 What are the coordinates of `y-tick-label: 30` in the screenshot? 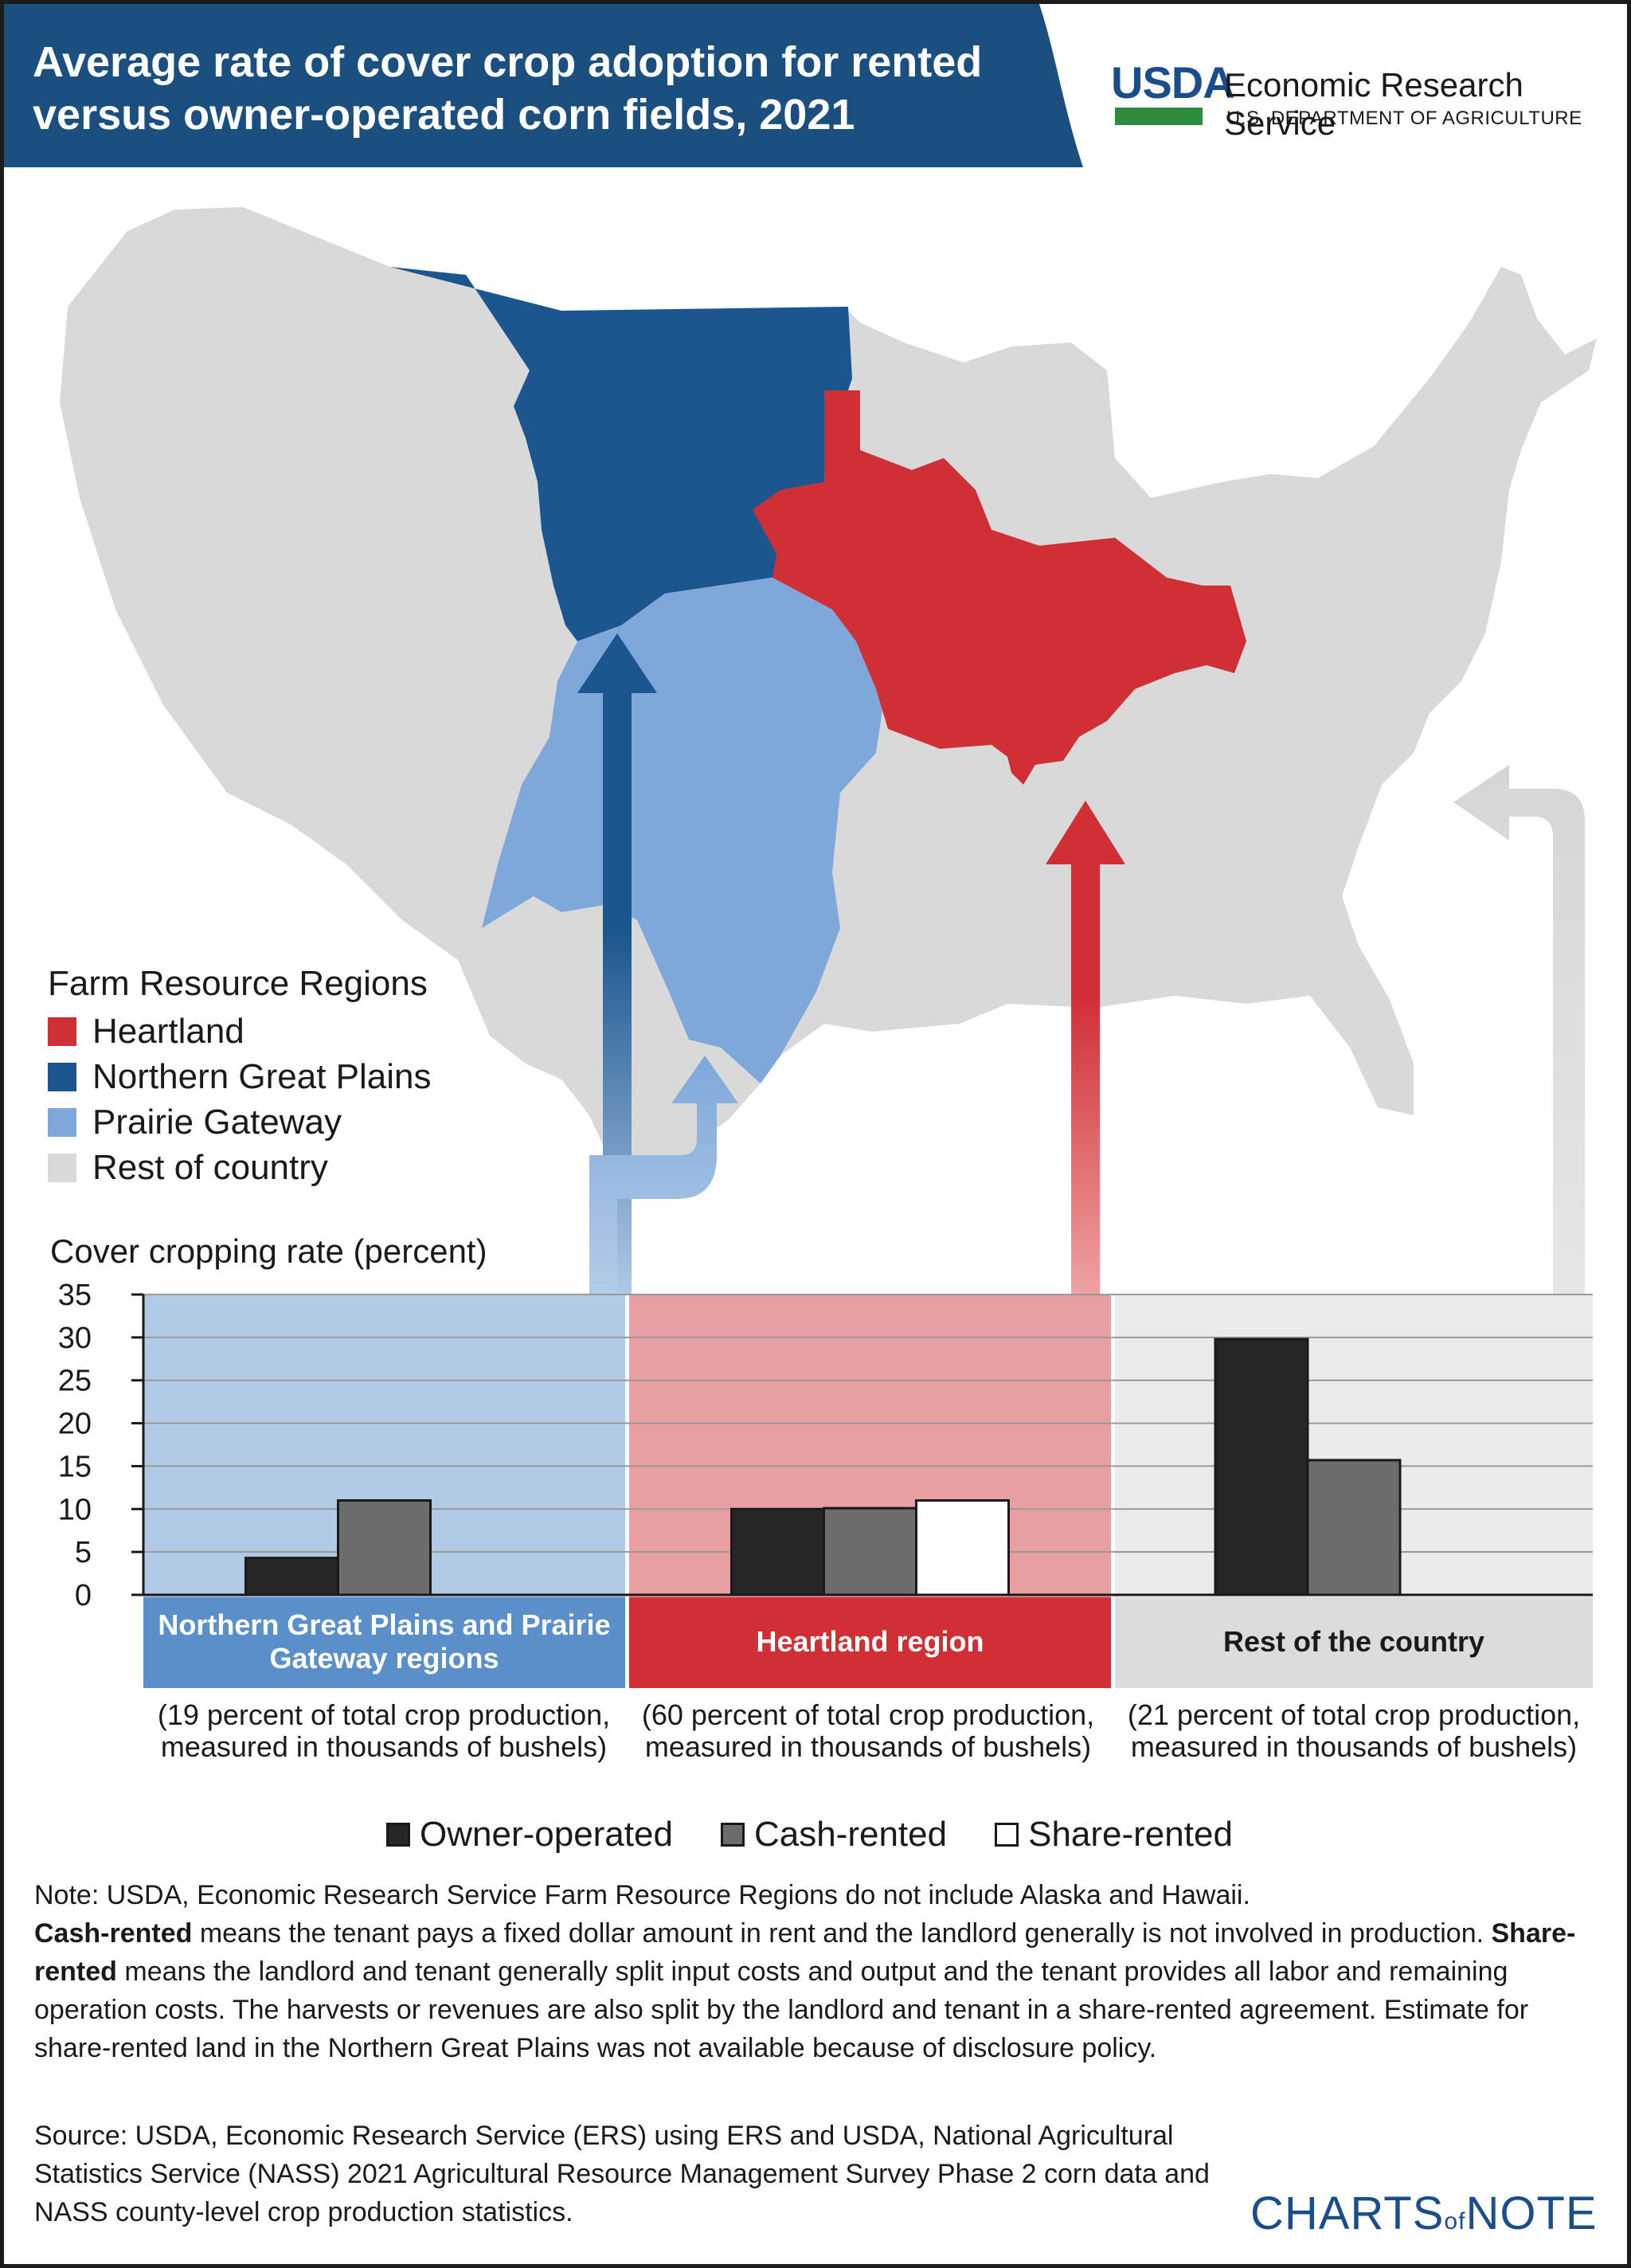 It's located at (75, 1339).